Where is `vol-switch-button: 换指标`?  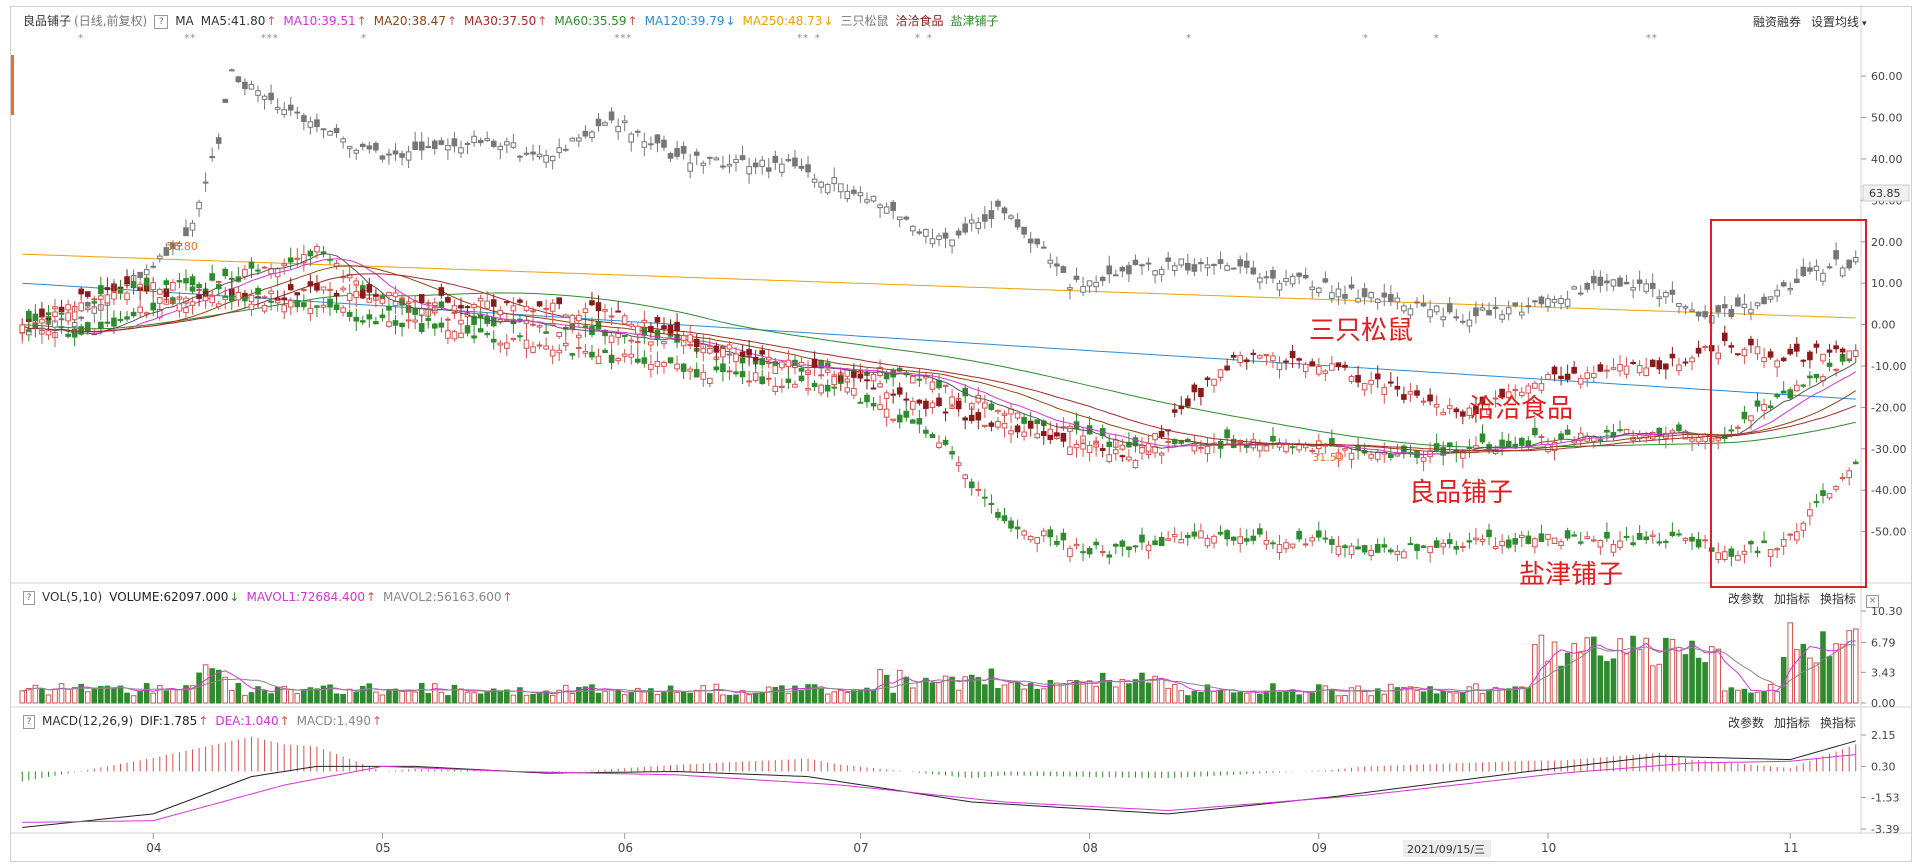
vol-switch-button: 换指标 is located at coordinates (1838, 599).